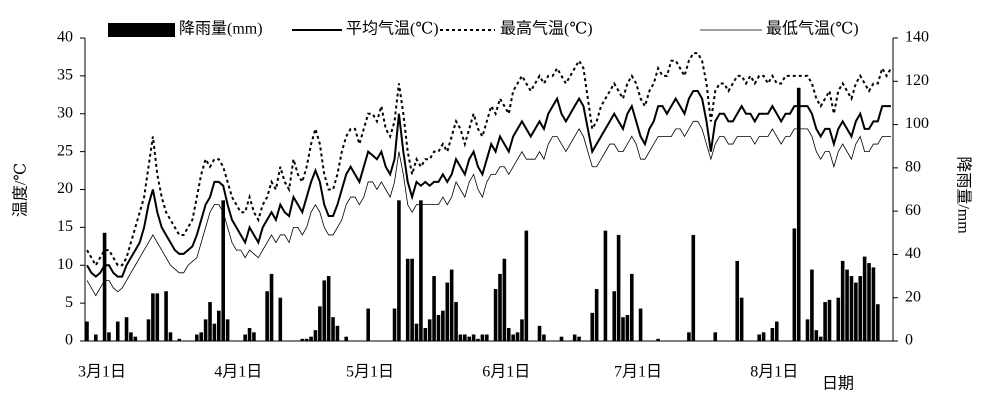  Describe the element at coordinates (392, 29) in the screenshot. I see `legend-label: 平均气温(℃)` at that location.